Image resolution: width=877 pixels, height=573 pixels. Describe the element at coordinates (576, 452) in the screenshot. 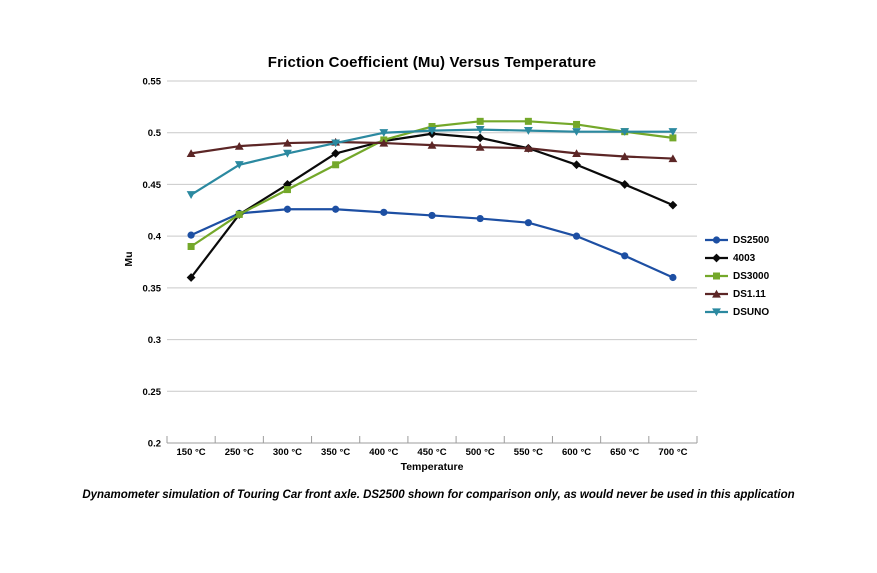

I see `x-tick-label: 600 °C` at that location.